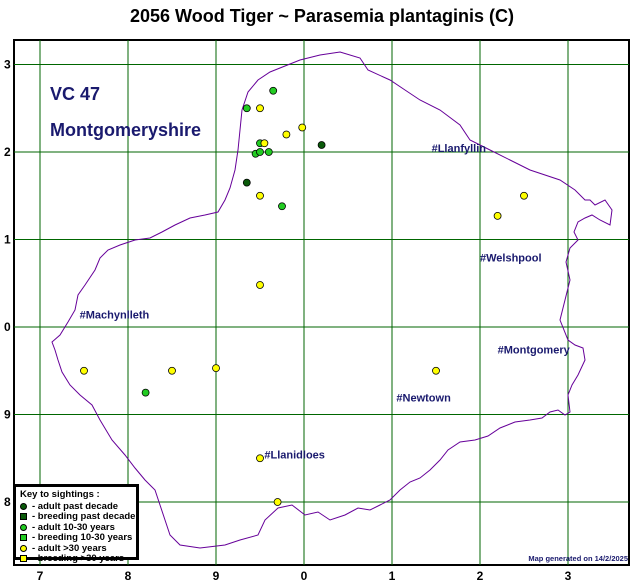 This screenshot has width=644, height=586. Describe the element at coordinates (294, 455) in the screenshot. I see `place-label: #Llanidloes` at that location.